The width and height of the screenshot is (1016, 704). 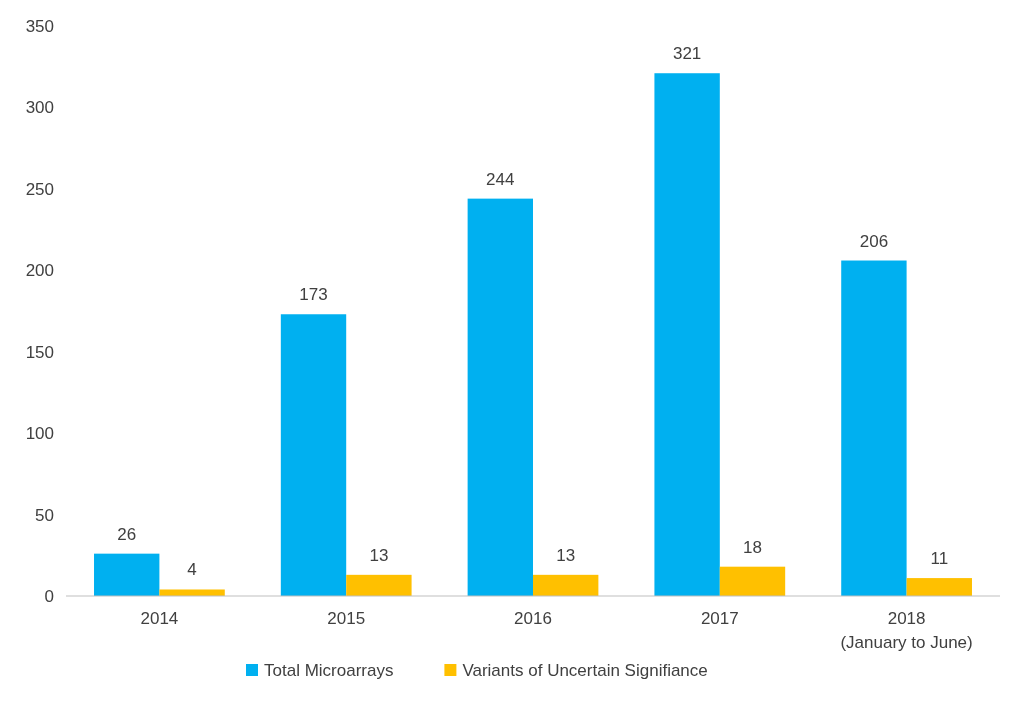 What do you see at coordinates (39, 26) in the screenshot?
I see `y-tick-label: 350` at bounding box center [39, 26].